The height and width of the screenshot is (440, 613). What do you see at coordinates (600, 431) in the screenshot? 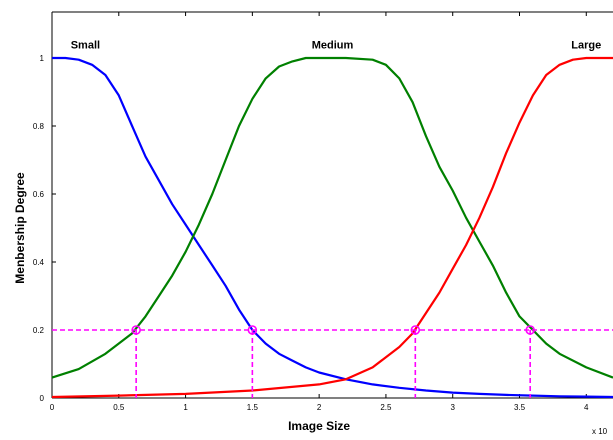
I see `x-exponent-label: x 10` at bounding box center [600, 431].